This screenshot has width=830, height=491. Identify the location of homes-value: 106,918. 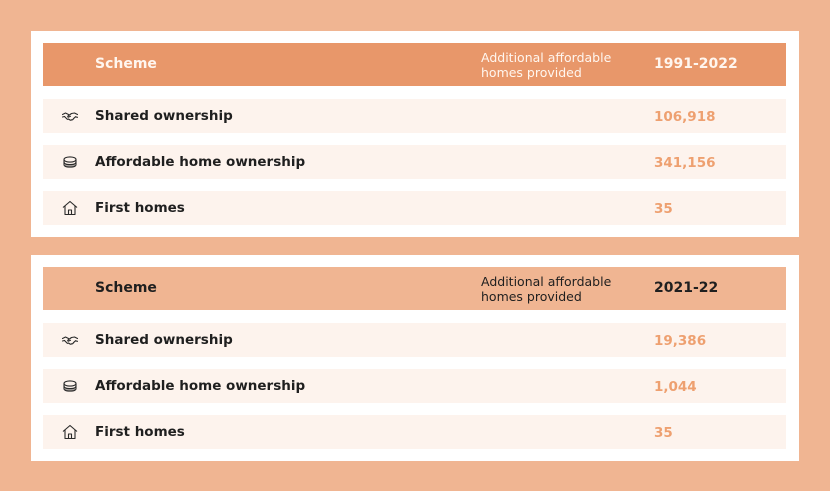
(685, 117).